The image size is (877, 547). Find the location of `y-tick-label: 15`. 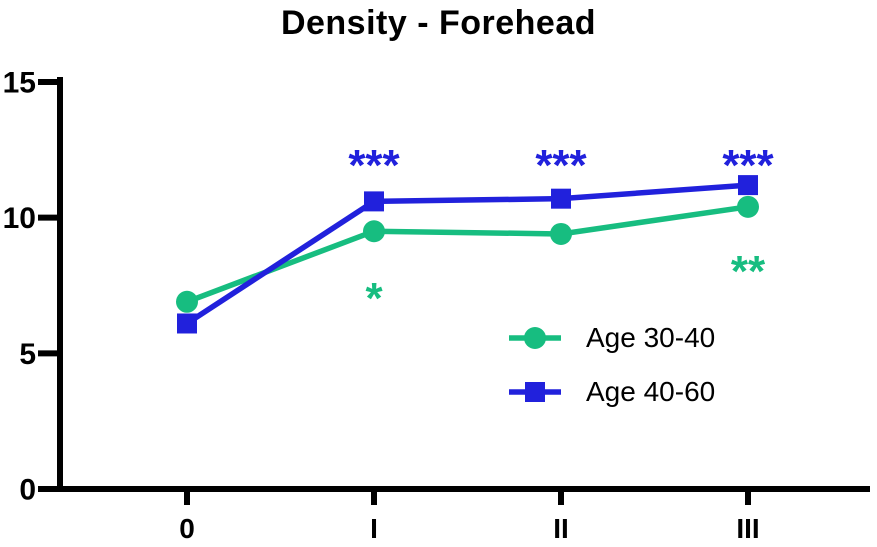

y-tick-label: 15 is located at coordinates (19, 83).